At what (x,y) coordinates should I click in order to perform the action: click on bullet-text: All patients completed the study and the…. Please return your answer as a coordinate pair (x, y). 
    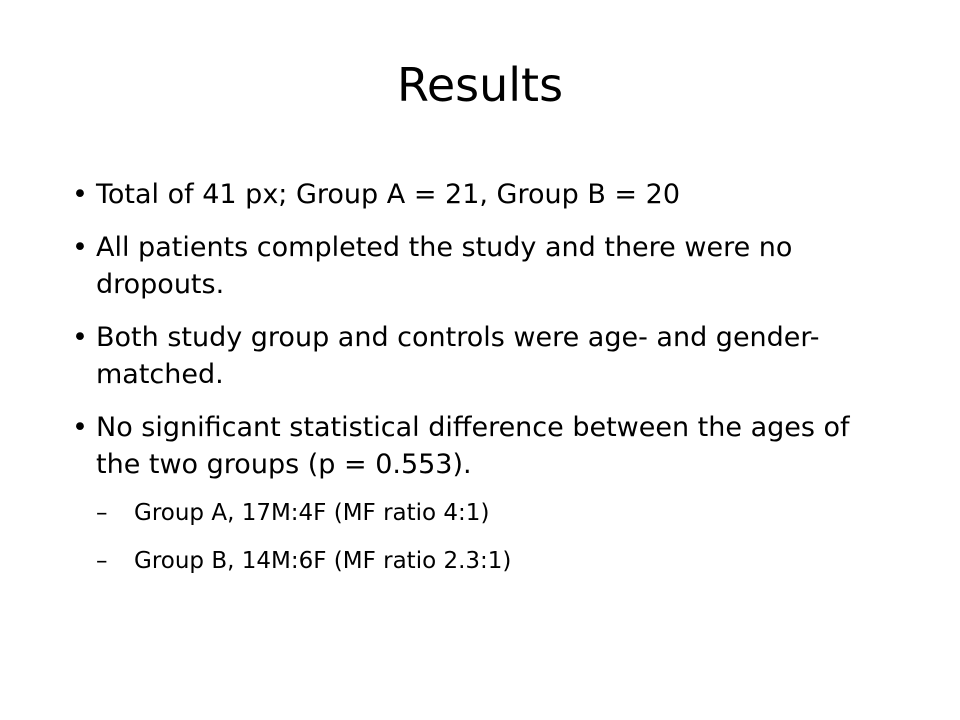
    Looking at the image, I should click on (444, 266).